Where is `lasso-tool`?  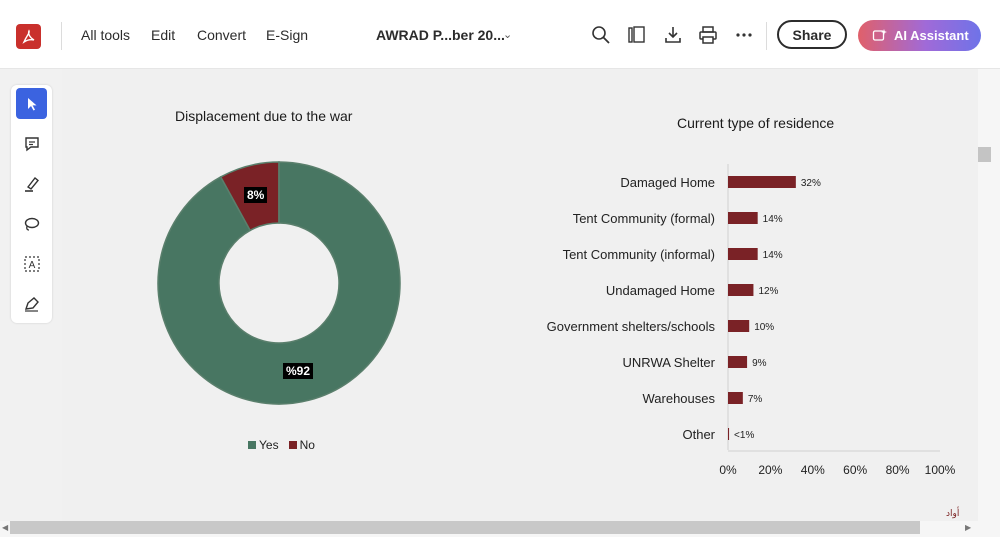 lasso-tool is located at coordinates (31, 223).